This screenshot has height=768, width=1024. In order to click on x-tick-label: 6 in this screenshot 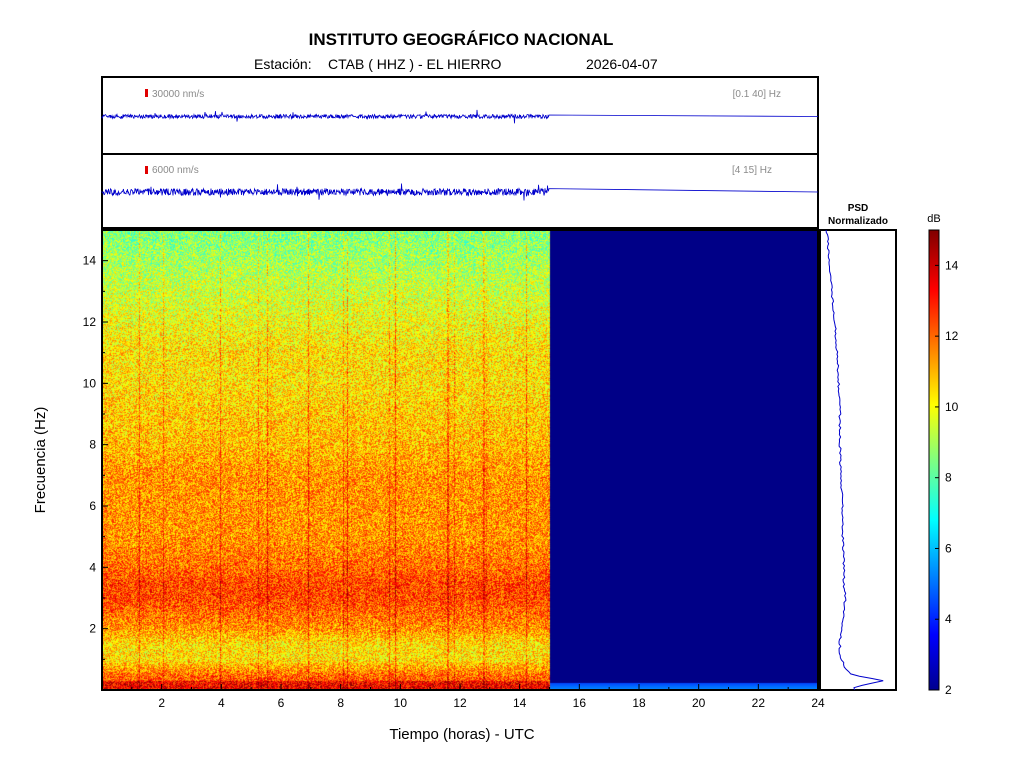, I will do `click(281, 703)`.